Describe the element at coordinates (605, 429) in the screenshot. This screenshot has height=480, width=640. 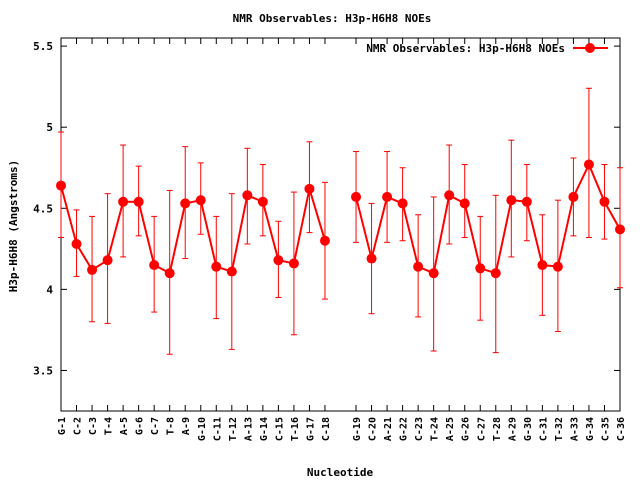
I see `x-tick-label: C-35` at that location.